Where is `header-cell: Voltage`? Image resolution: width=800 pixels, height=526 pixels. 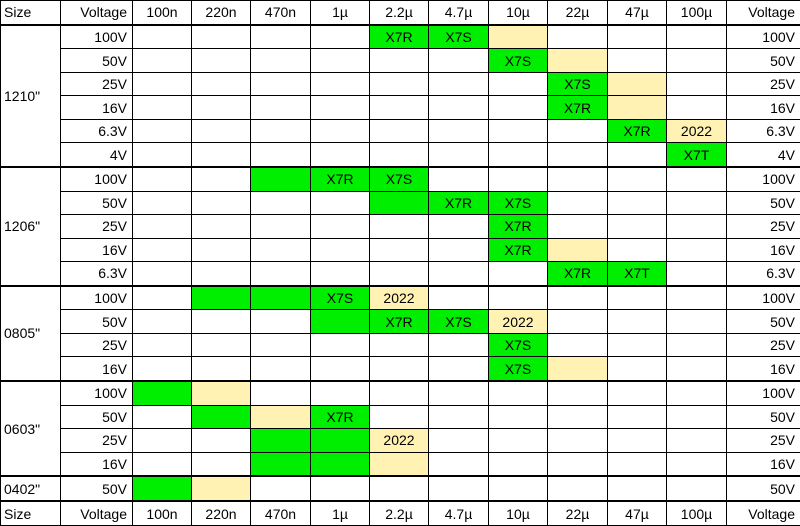 header-cell: Voltage is located at coordinates (763, 513).